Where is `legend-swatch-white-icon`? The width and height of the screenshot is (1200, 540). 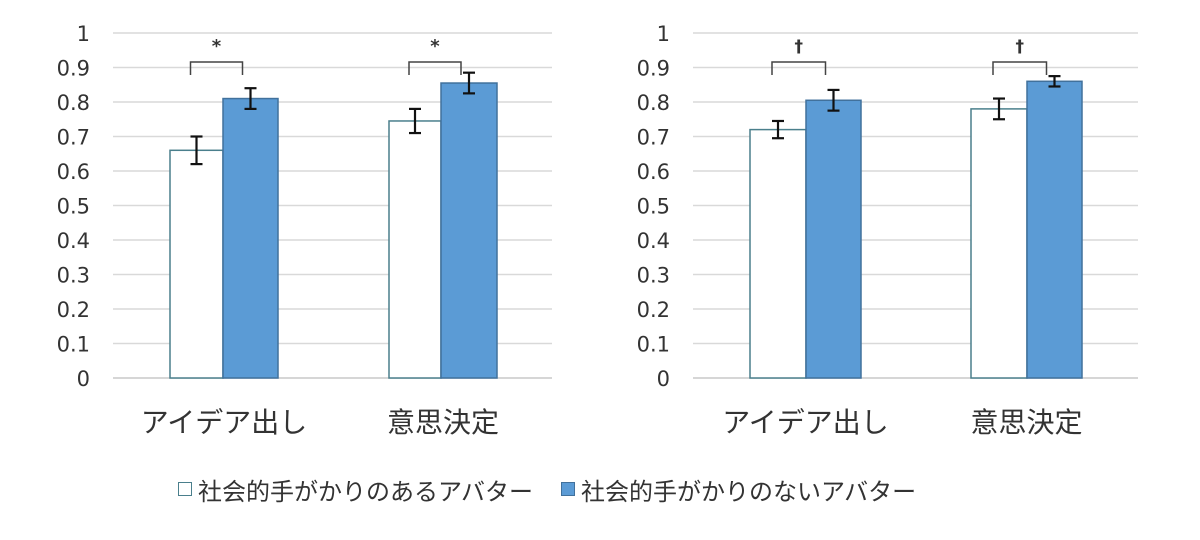 legend-swatch-white-icon is located at coordinates (185, 489).